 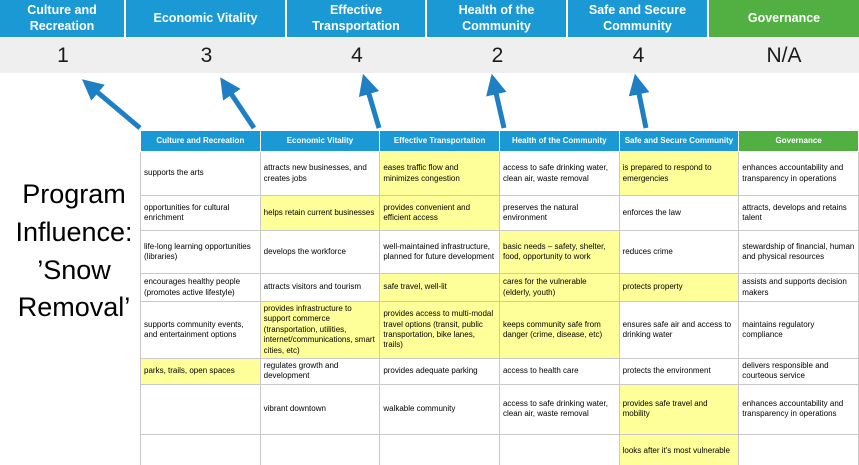 I want to click on table-cell: attracts, develops and retains talent, so click(x=798, y=213).